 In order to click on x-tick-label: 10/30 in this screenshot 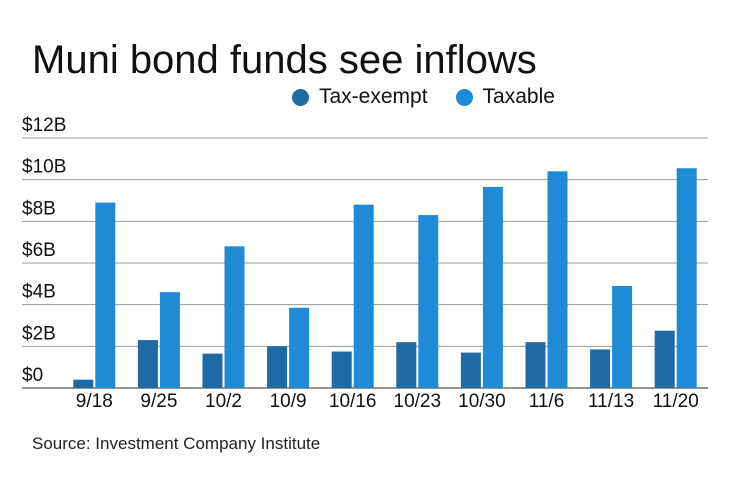, I will do `click(482, 401)`.